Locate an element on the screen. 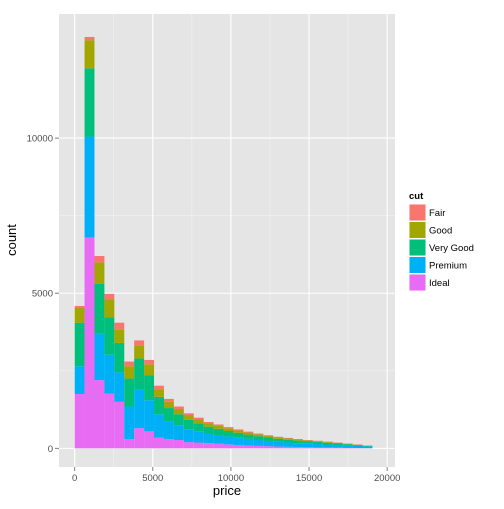 This screenshot has height=509, width=504. legend-label-premium: Premium is located at coordinates (448, 266).